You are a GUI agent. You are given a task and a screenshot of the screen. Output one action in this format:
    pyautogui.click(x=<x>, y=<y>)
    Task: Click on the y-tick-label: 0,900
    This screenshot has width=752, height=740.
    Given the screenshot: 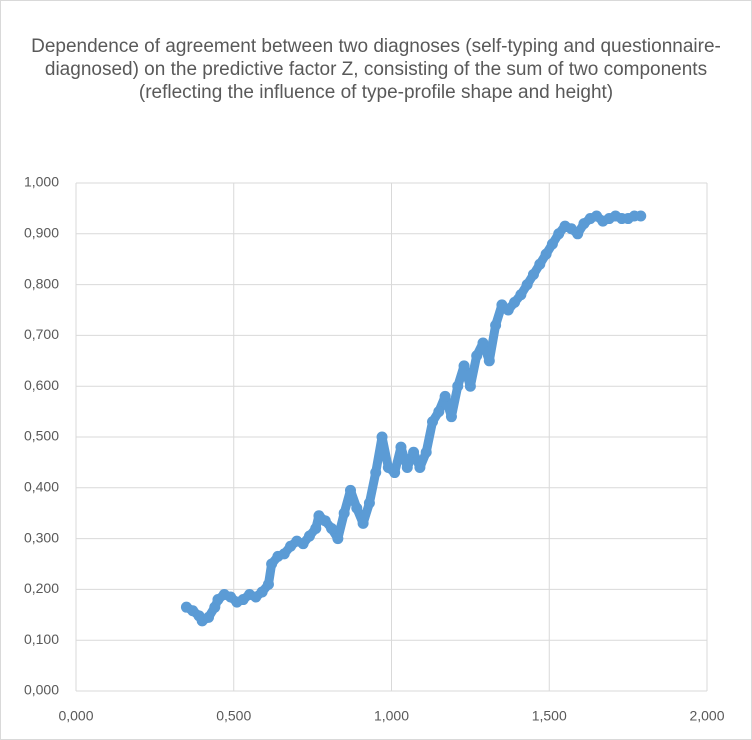 What is the action you would take?
    pyautogui.click(x=41, y=233)
    